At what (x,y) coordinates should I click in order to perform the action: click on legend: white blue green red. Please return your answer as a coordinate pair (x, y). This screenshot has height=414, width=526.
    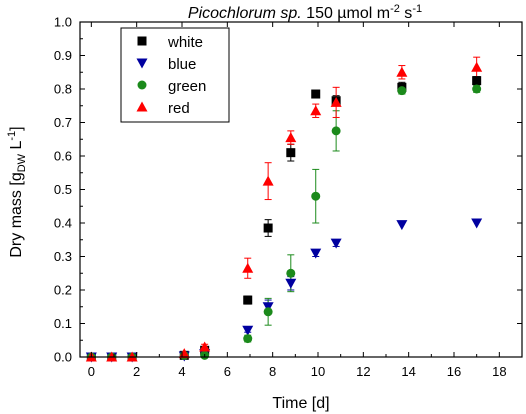
    Looking at the image, I should click on (175, 75).